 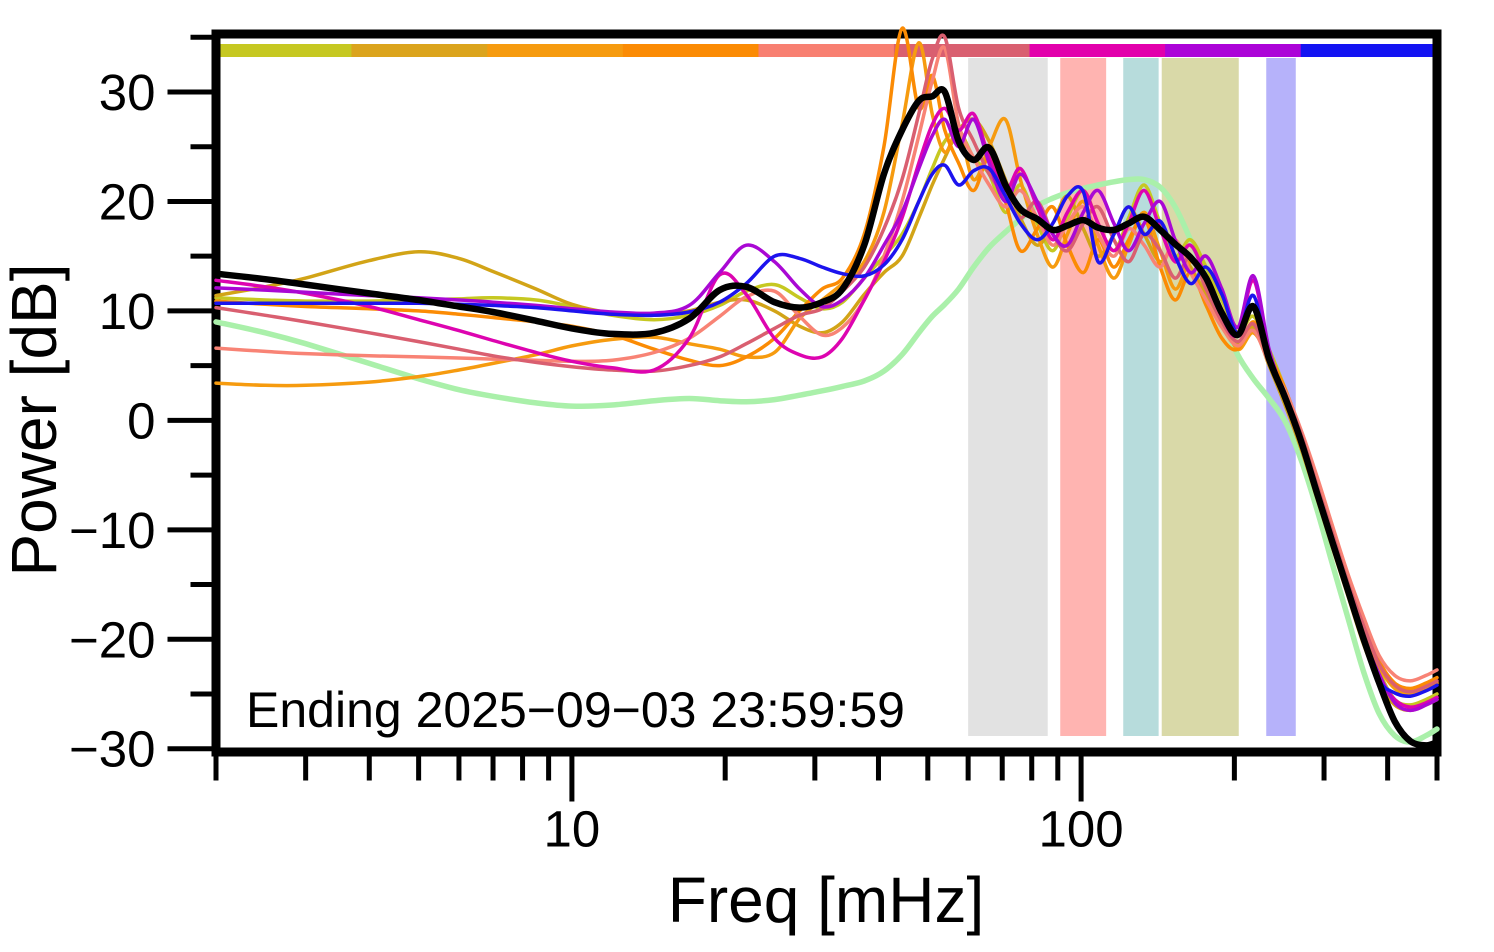 What do you see at coordinates (141, 420) in the screenshot?
I see `y-tick-label: 0` at bounding box center [141, 420].